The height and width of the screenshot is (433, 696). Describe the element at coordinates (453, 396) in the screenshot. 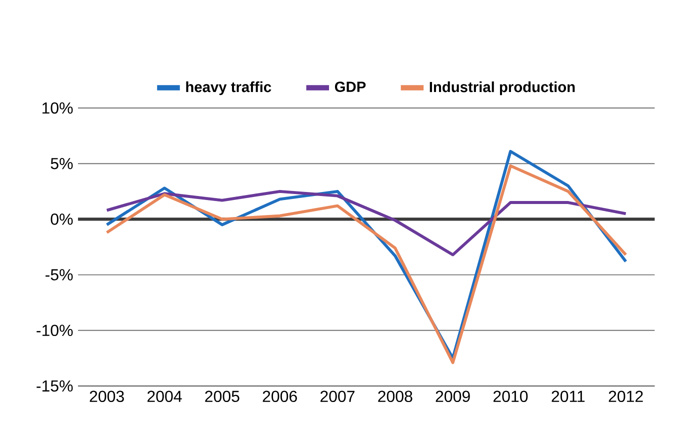

I see `x-tick-label: 2009` at that location.